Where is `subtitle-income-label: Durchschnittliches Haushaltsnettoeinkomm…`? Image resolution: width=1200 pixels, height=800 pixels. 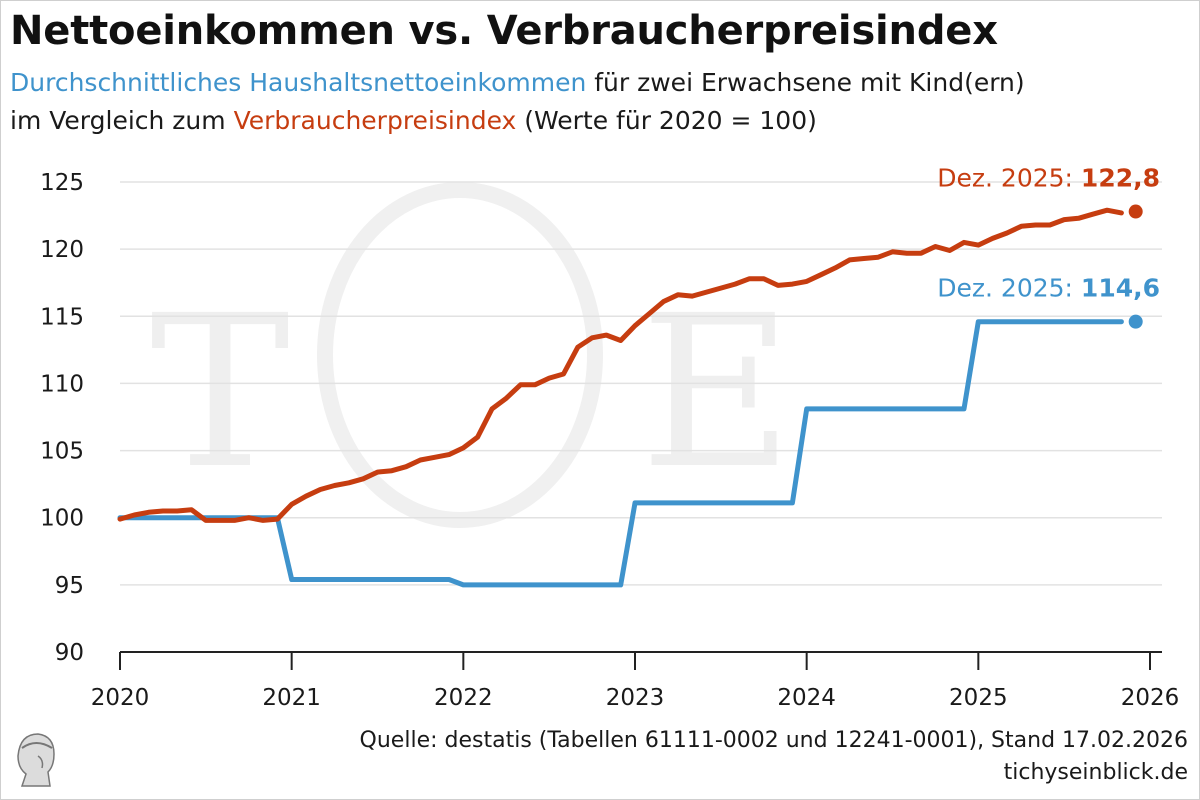
subtitle-income-label: Durchschnittliches Haushaltsnettoeinkomm… is located at coordinates (298, 82).